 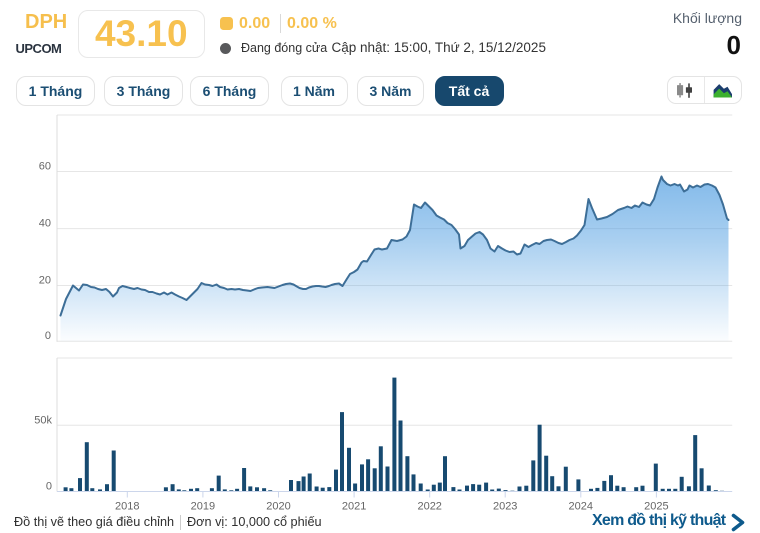 What do you see at coordinates (354, 507) in the screenshot?
I see `svg-text: 2021` at bounding box center [354, 507].